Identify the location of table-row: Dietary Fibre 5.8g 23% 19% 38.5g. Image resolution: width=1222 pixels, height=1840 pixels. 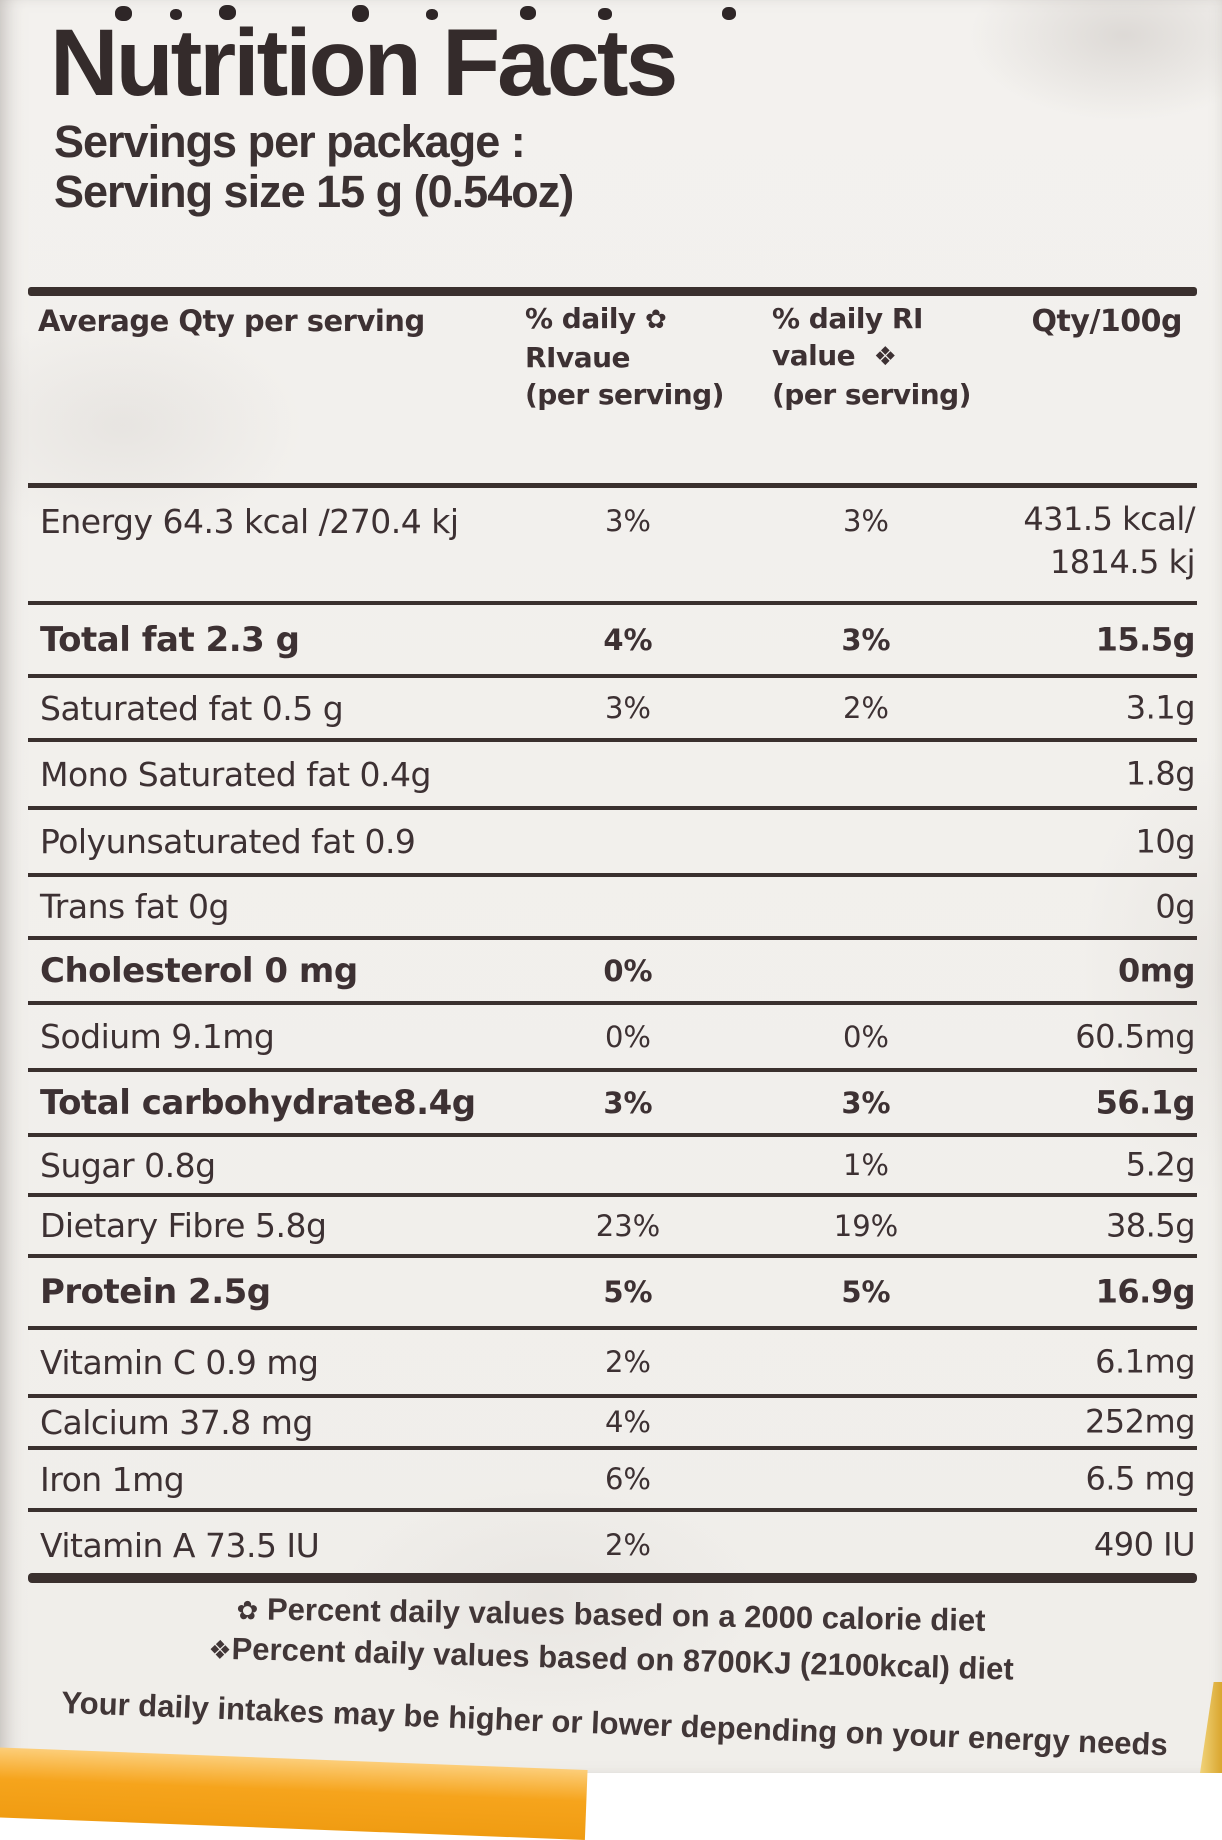
(612, 1227).